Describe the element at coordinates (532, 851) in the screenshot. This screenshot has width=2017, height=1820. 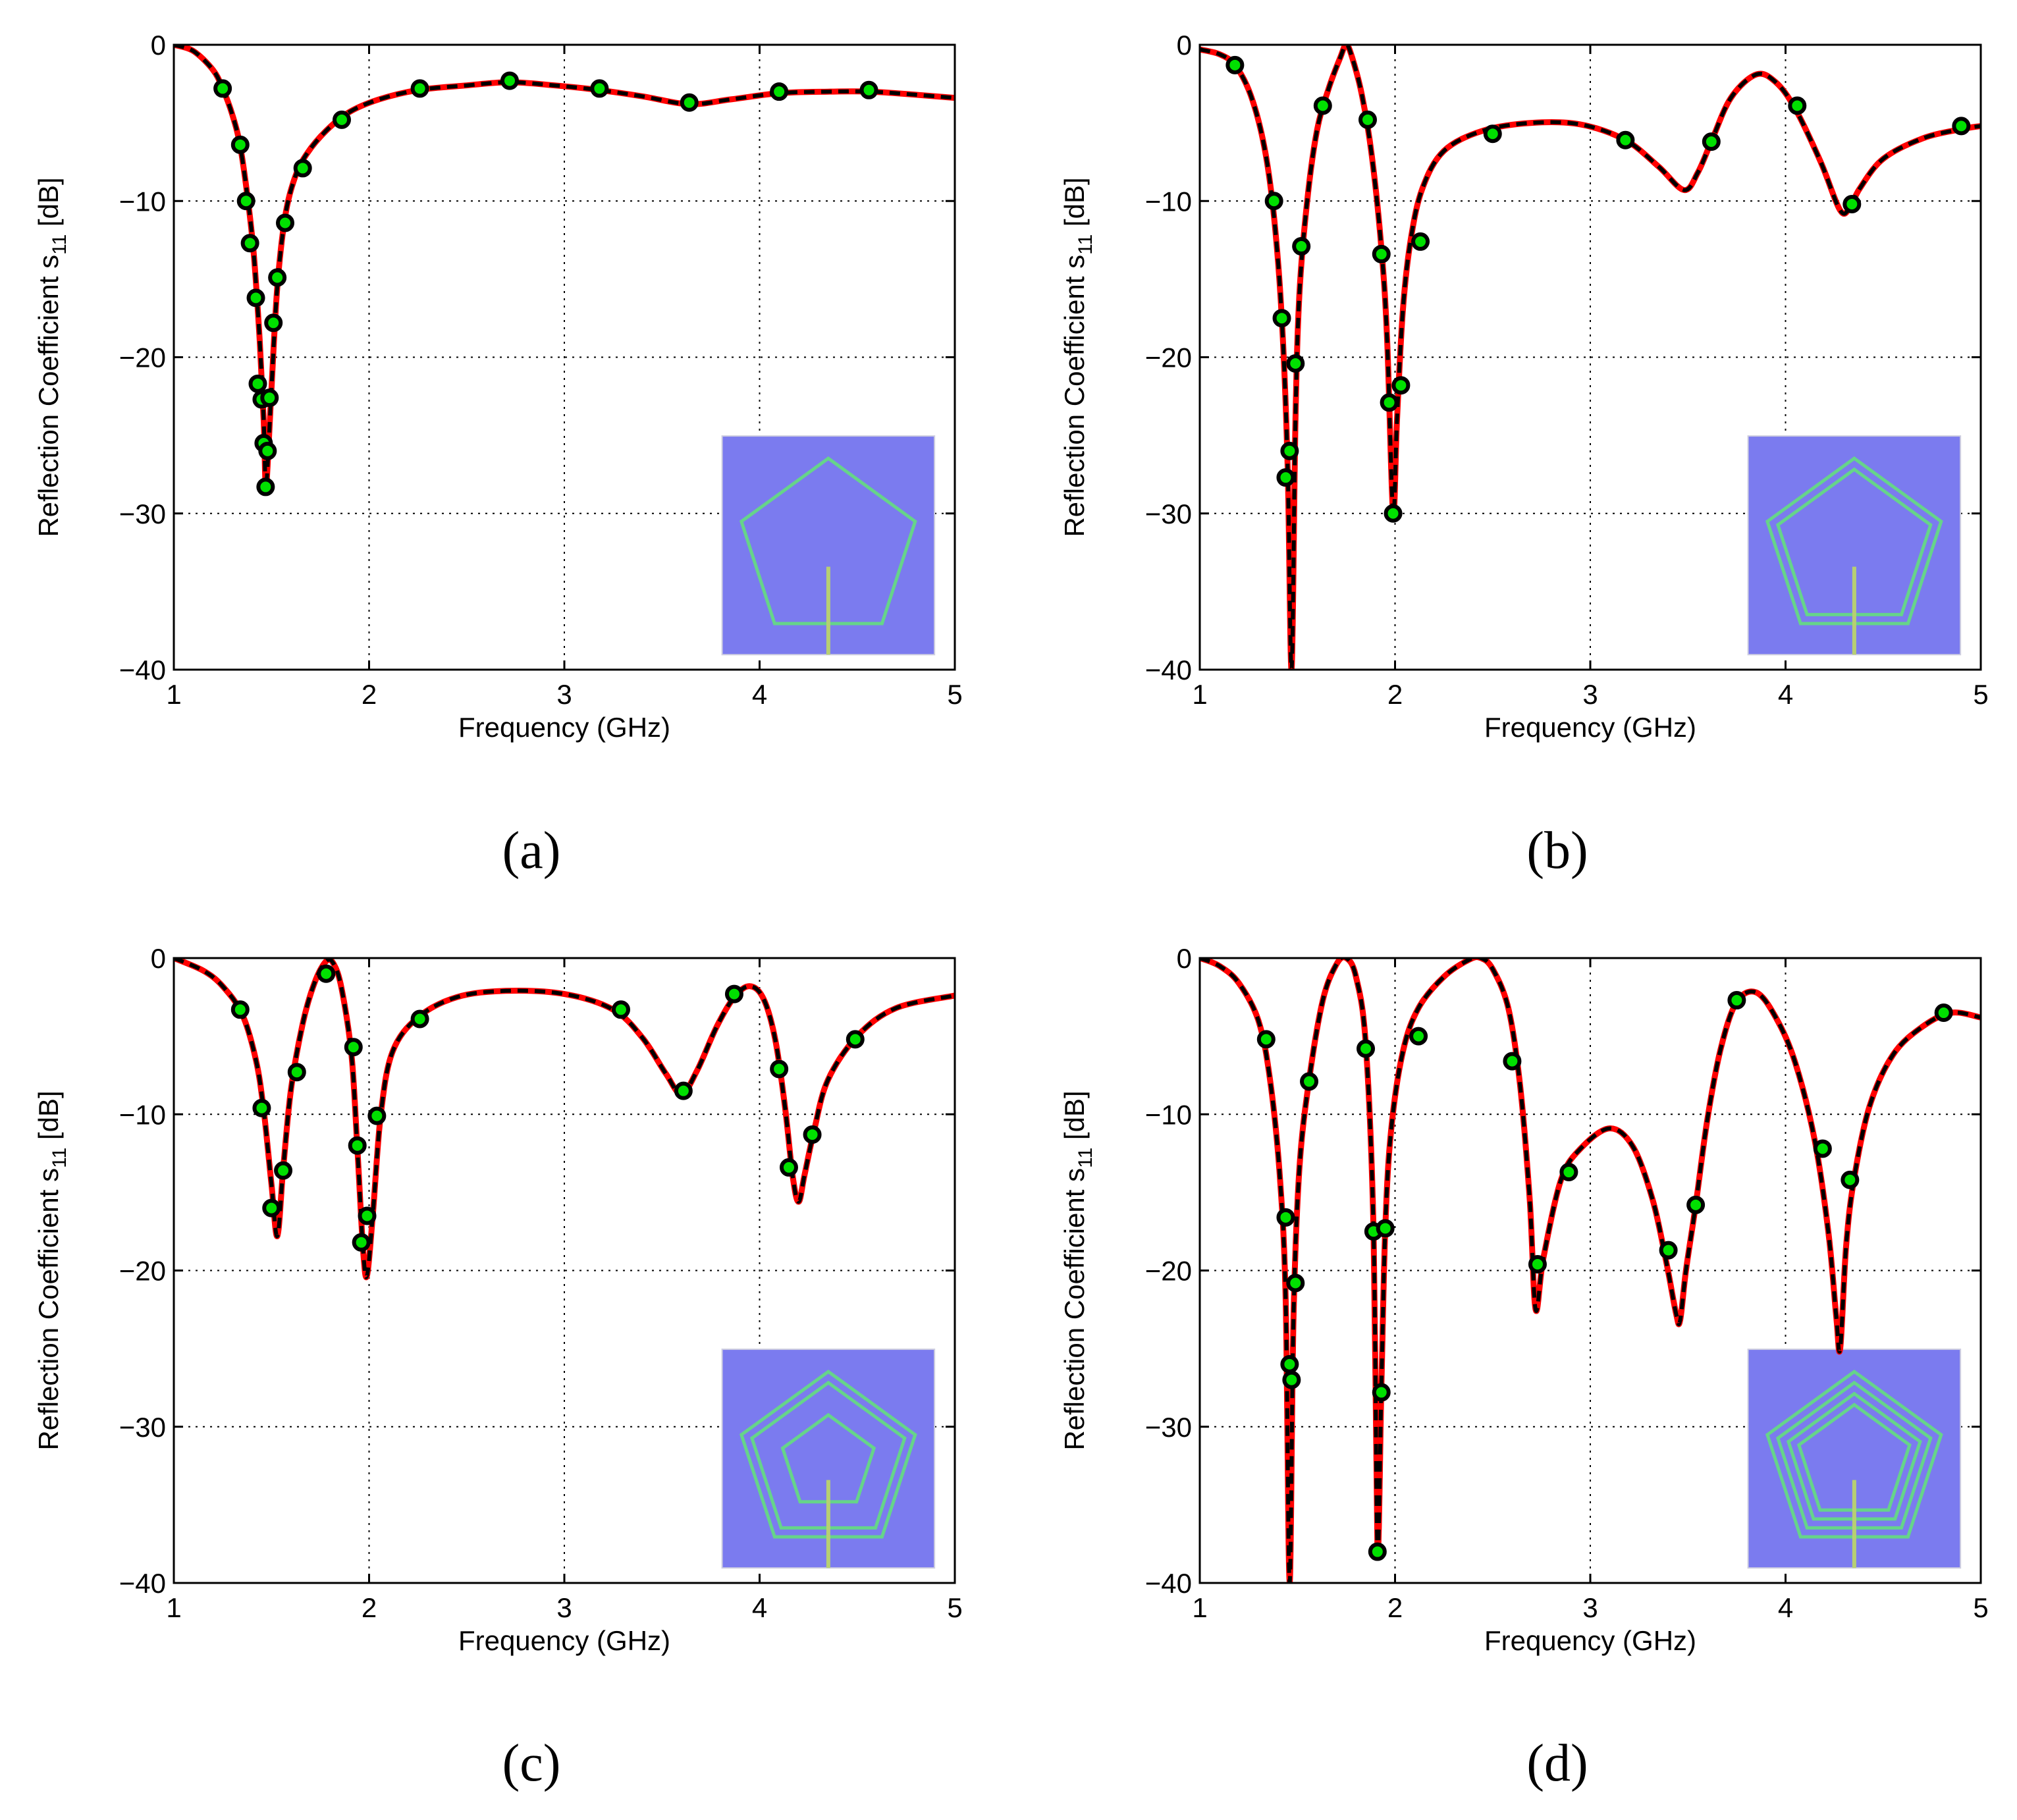
I see `panel-caption: (a)` at that location.